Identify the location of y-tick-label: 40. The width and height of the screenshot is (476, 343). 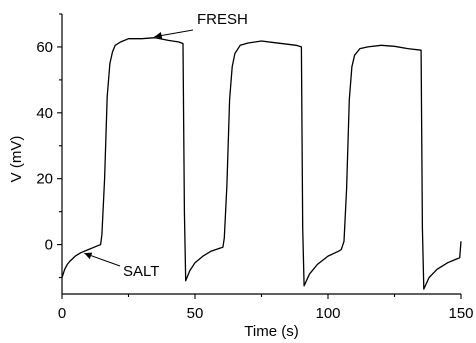
(44, 113).